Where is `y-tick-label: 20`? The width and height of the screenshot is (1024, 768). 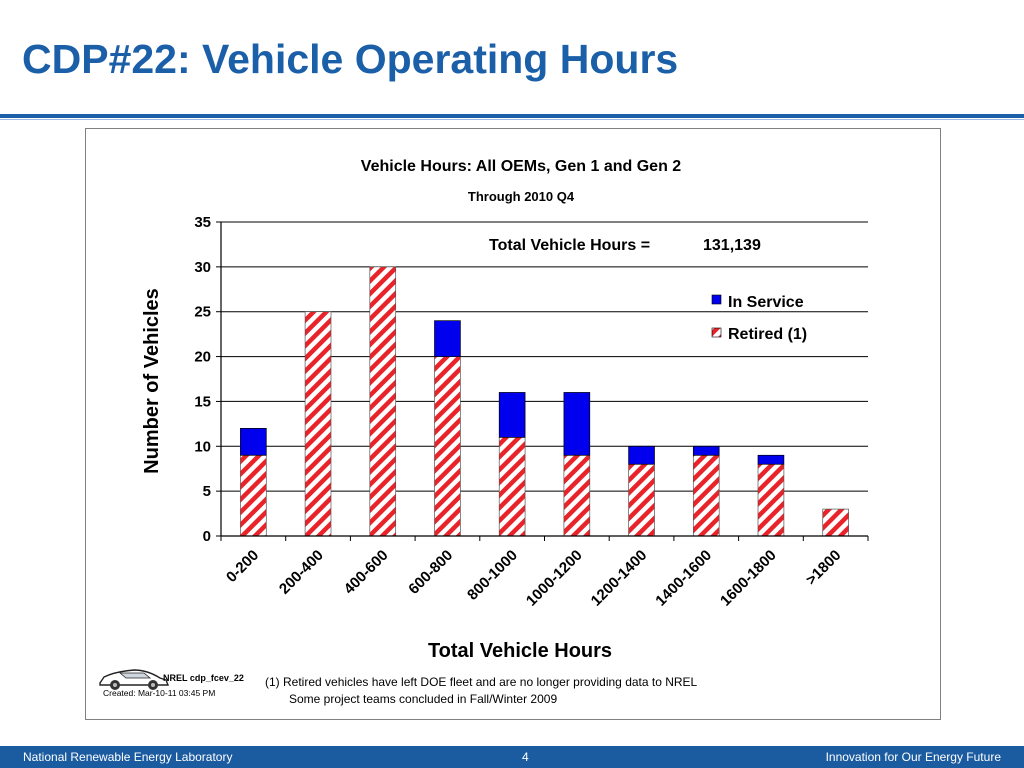
y-tick-label: 20 is located at coordinates (202, 357).